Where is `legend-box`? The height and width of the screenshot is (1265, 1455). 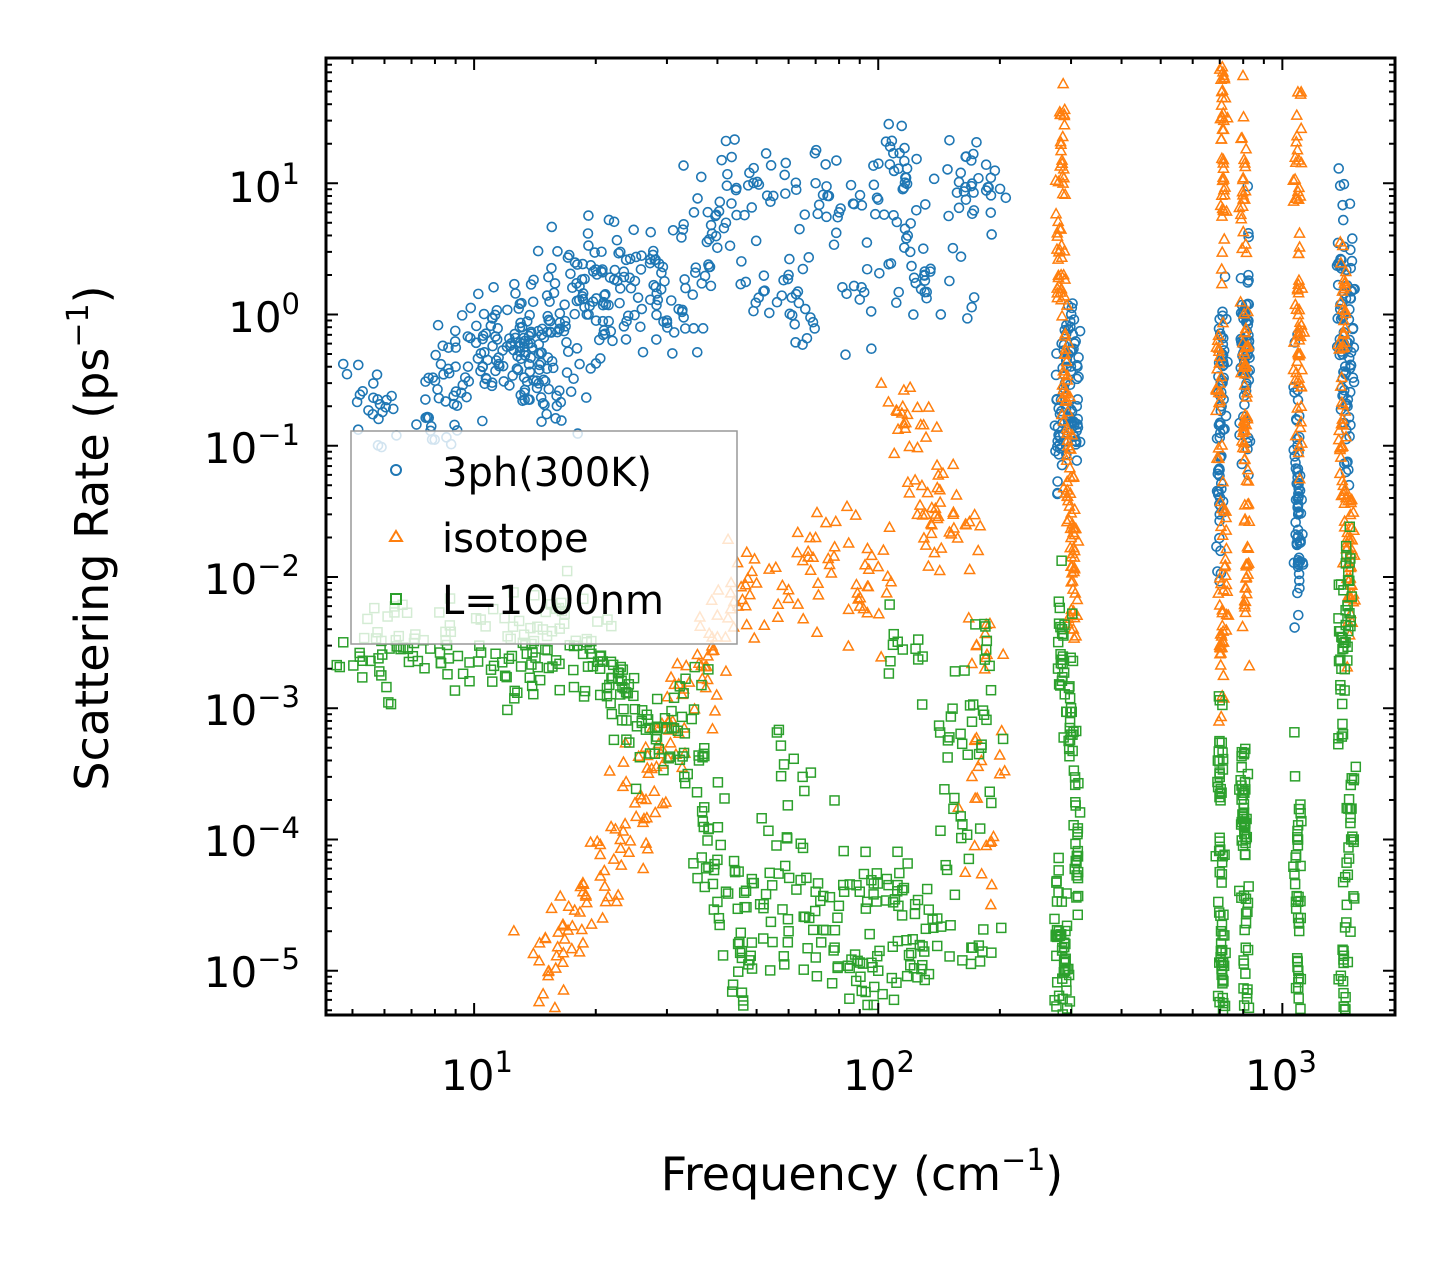
legend-box is located at coordinates (544, 537).